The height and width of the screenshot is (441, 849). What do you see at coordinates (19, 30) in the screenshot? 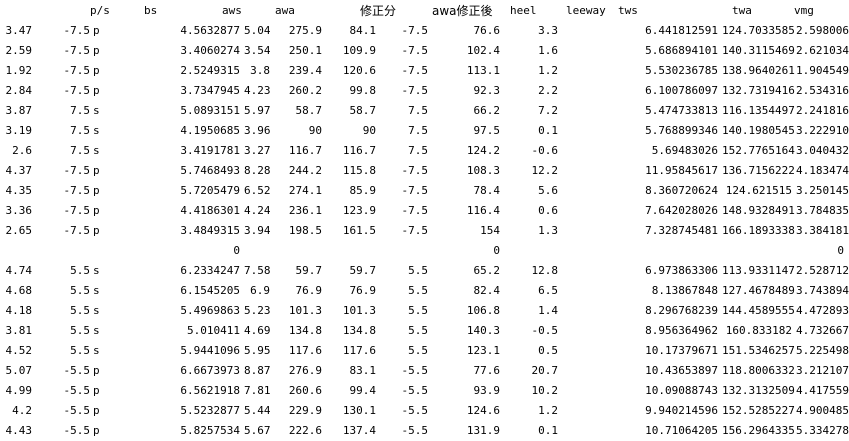
I see `cell-id: 3.47` at bounding box center [19, 30].